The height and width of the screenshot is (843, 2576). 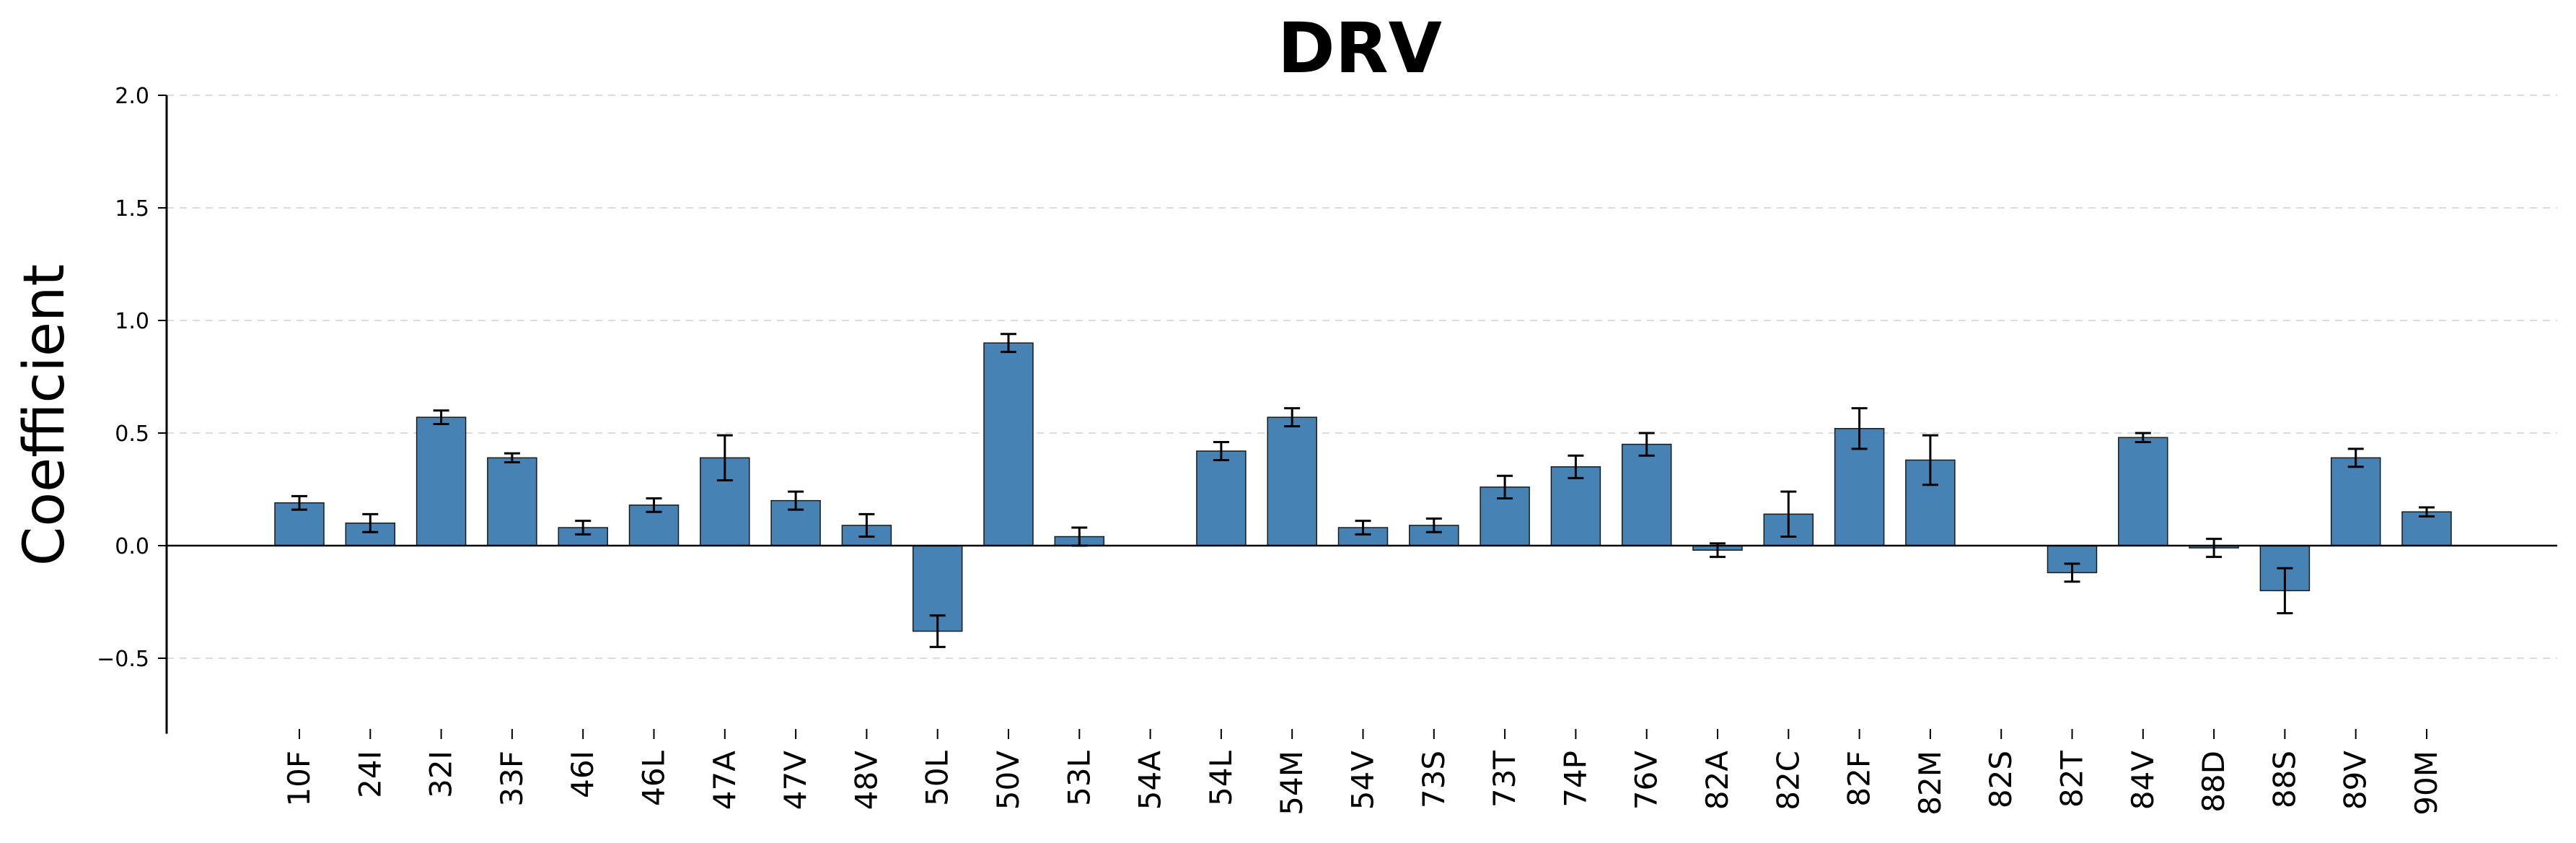 I want to click on y-tick-label: 2.0, so click(x=132, y=97).